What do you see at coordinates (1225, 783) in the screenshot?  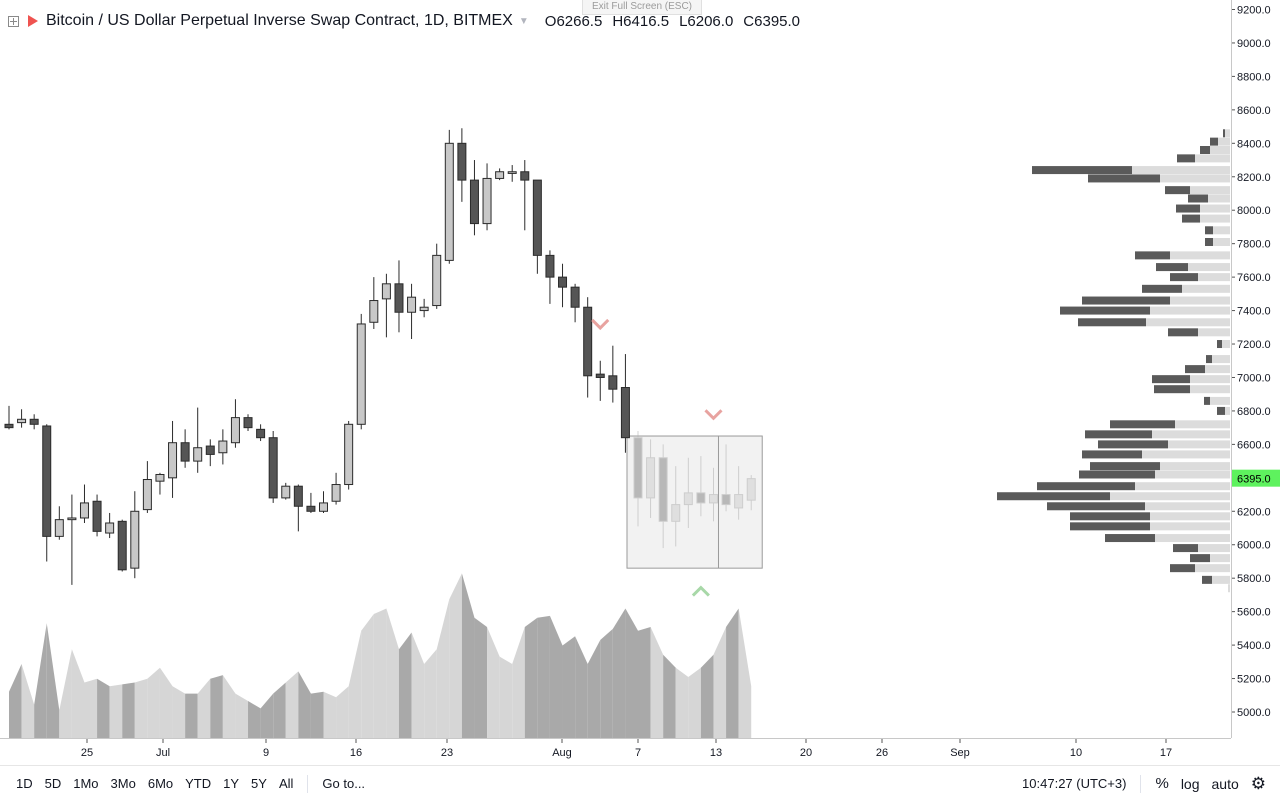 I see `auto-scale-toggle: auto` at bounding box center [1225, 783].